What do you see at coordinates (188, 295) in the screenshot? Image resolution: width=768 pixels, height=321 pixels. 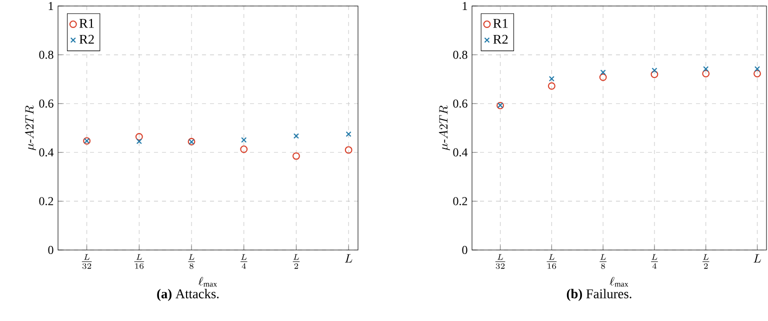 I see `text: (a) Attacks.` at bounding box center [188, 295].